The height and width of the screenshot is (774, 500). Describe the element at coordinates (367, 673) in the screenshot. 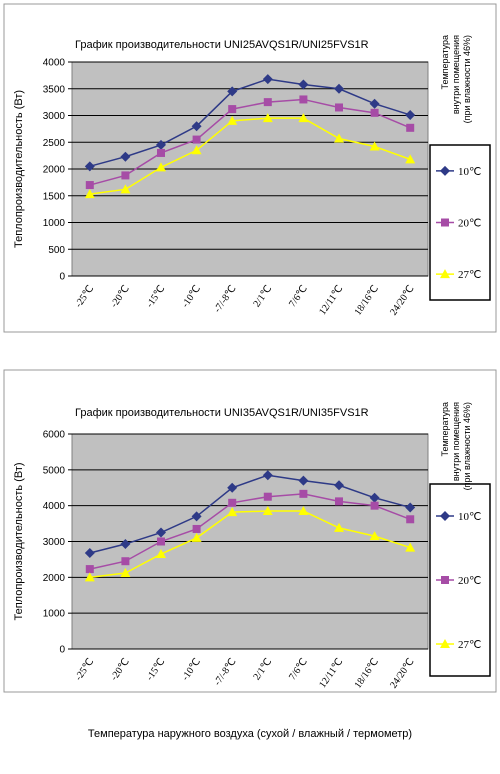

I see `x-tick-label: 18/16℃` at that location.